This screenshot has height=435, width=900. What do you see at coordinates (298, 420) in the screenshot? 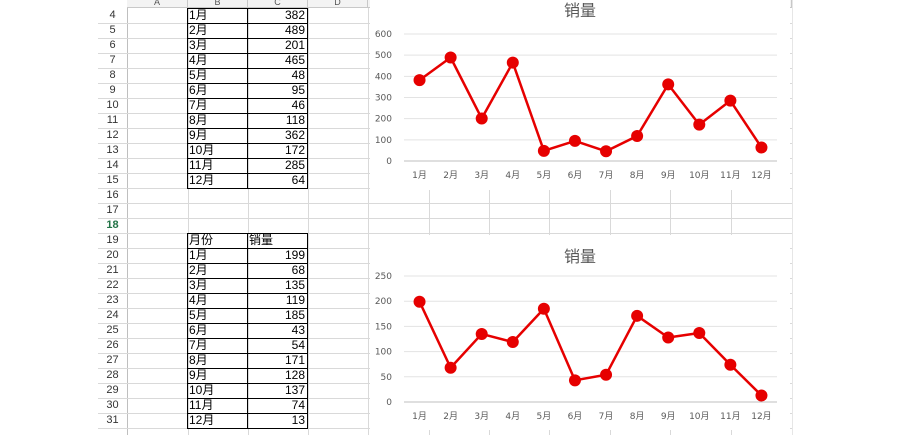
I see `cell-sales: 13` at bounding box center [298, 420].